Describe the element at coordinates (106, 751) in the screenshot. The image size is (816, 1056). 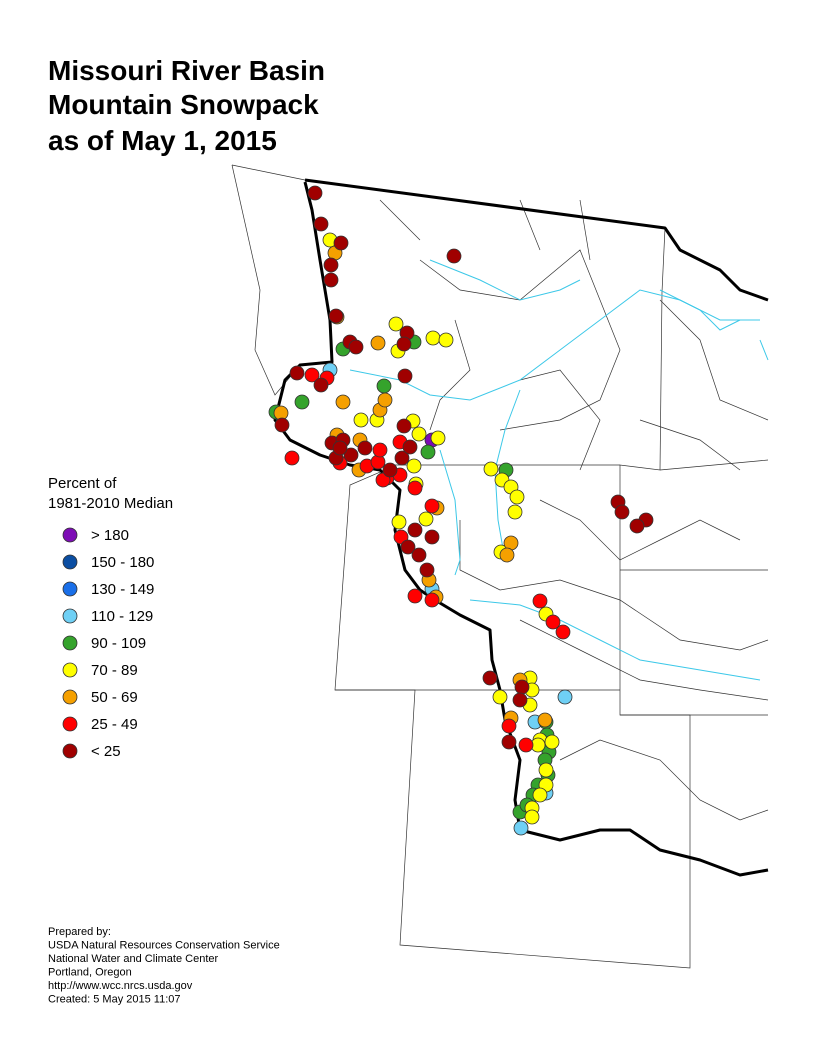
I see `legend-label: < 25` at that location.